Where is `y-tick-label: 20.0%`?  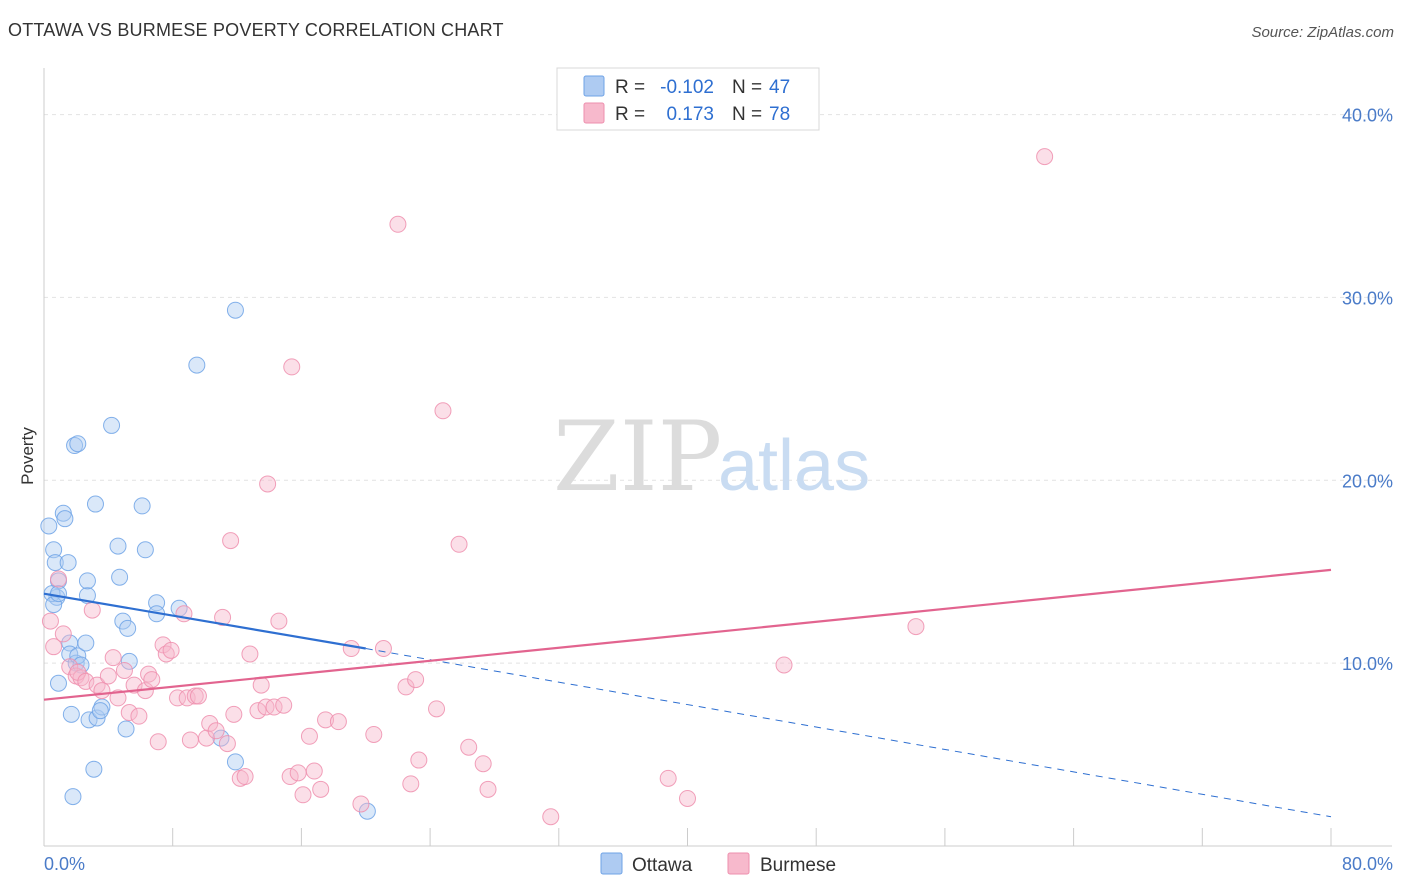
y-tick-label: 20.0% is located at coordinates (1367, 481).